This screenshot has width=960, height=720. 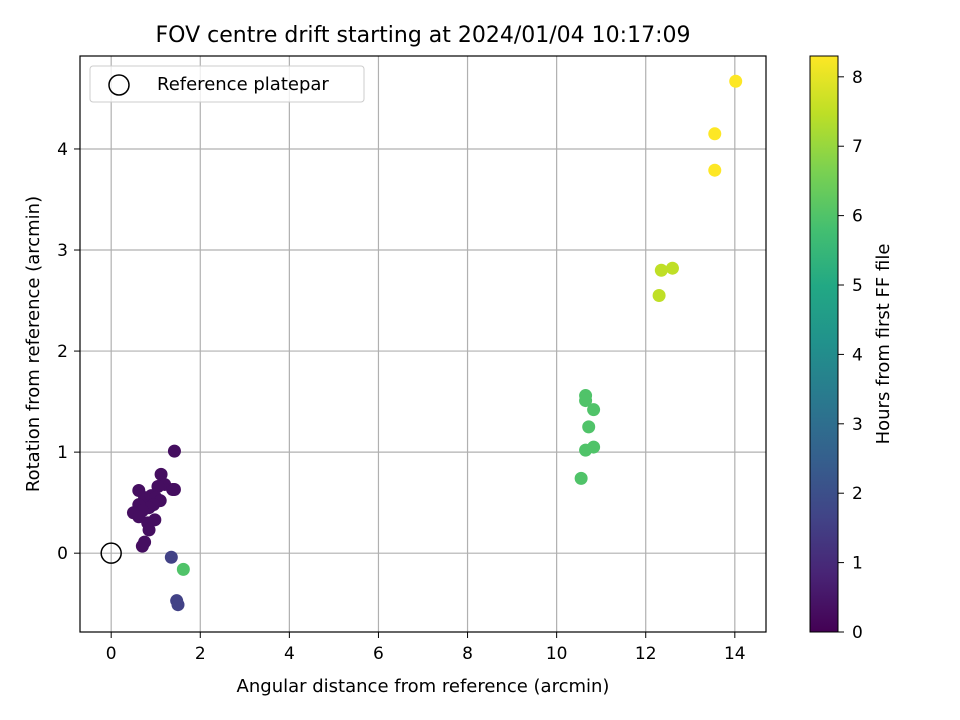 I want to click on reference-marker-group, so click(x=111, y=553).